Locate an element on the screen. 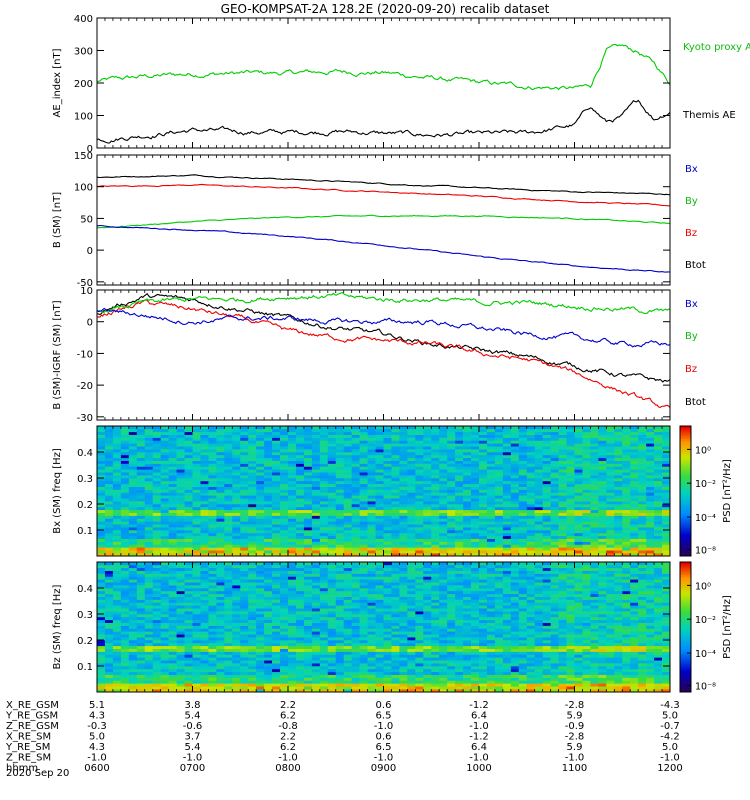  y-tick-label: 0.4 is located at coordinates (85, 453).